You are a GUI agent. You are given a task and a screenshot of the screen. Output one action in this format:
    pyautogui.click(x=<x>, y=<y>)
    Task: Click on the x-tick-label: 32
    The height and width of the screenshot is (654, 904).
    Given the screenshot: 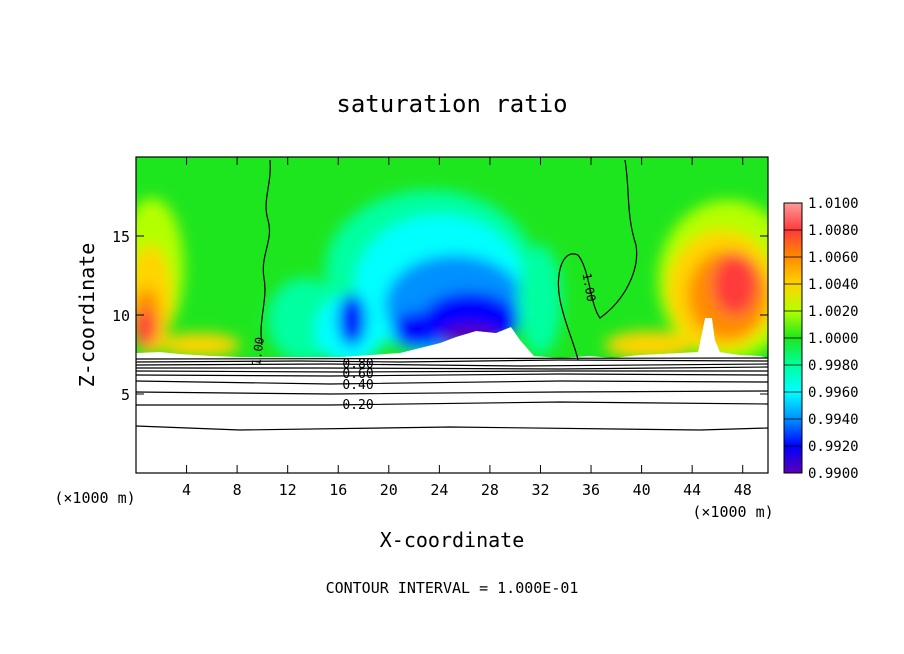 What is the action you would take?
    pyautogui.click(x=540, y=490)
    